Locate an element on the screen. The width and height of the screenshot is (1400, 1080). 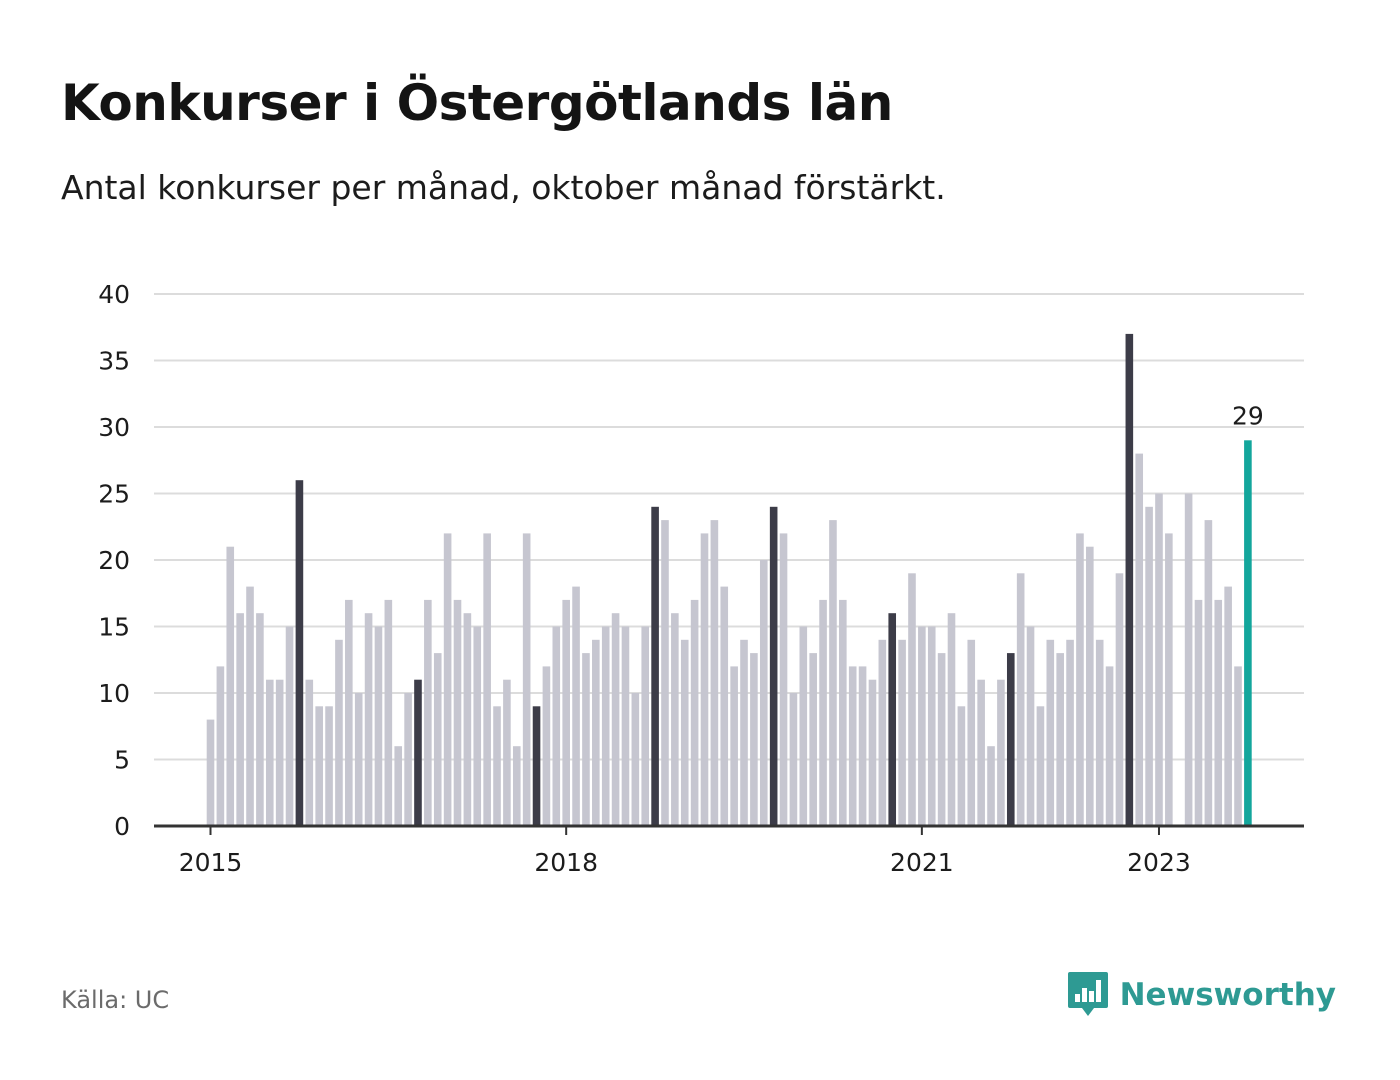
latest-value-label: 29 is located at coordinates (1248, 415).